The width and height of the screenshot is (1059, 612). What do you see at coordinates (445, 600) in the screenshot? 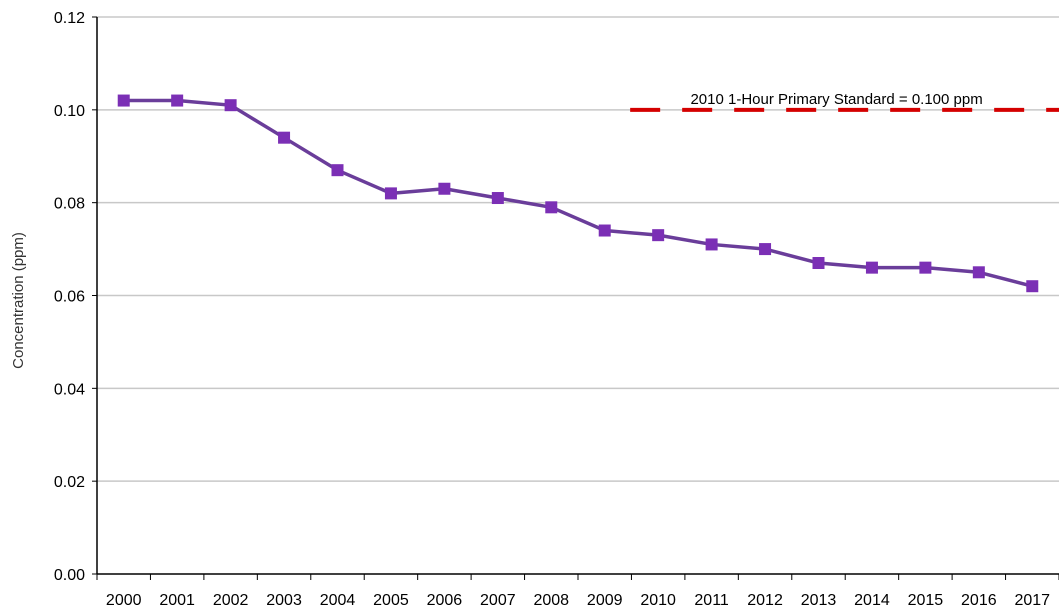
I see `x-tick-label: 2006` at bounding box center [445, 600].